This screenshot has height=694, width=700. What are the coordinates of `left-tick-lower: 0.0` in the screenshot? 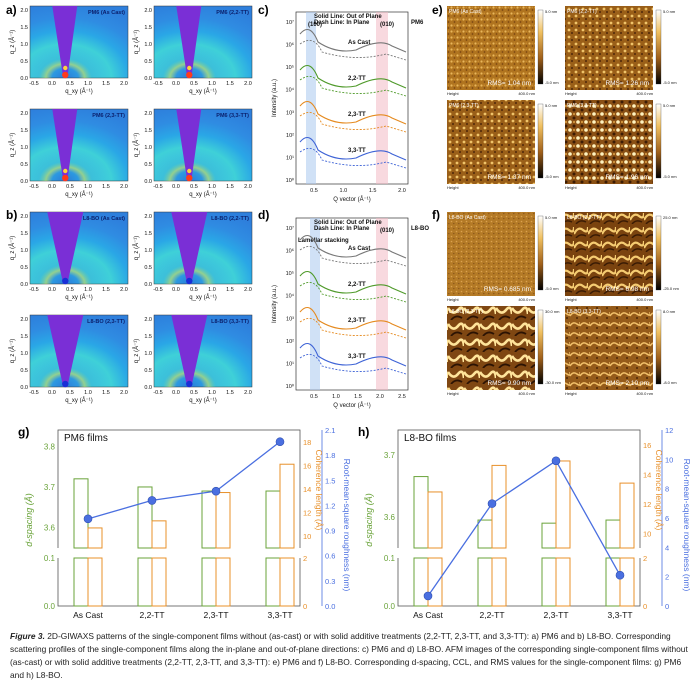 It's located at (50, 606).